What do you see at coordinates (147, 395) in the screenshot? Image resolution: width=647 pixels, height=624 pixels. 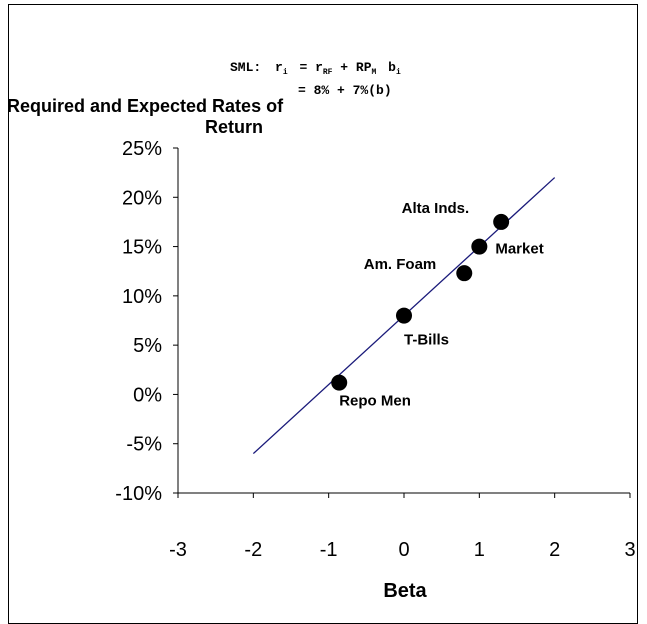 I see `y-tick-label: 0%` at bounding box center [147, 395].